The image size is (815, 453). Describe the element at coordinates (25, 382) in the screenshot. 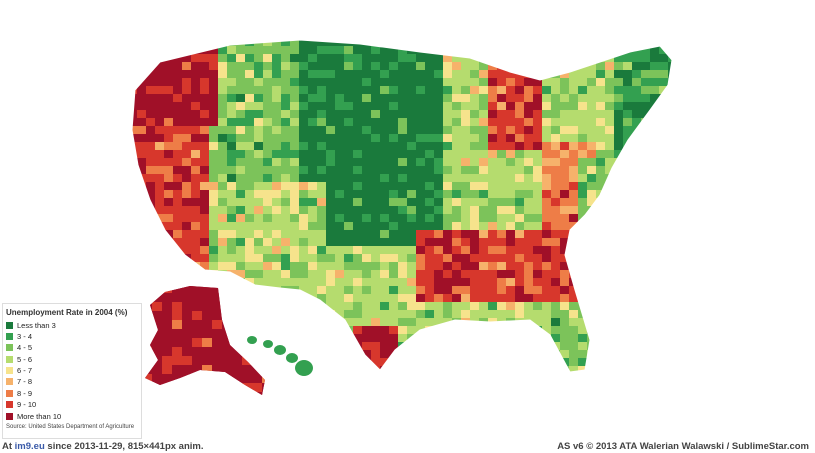

I see `legend-label: 7 - 8` at that location.